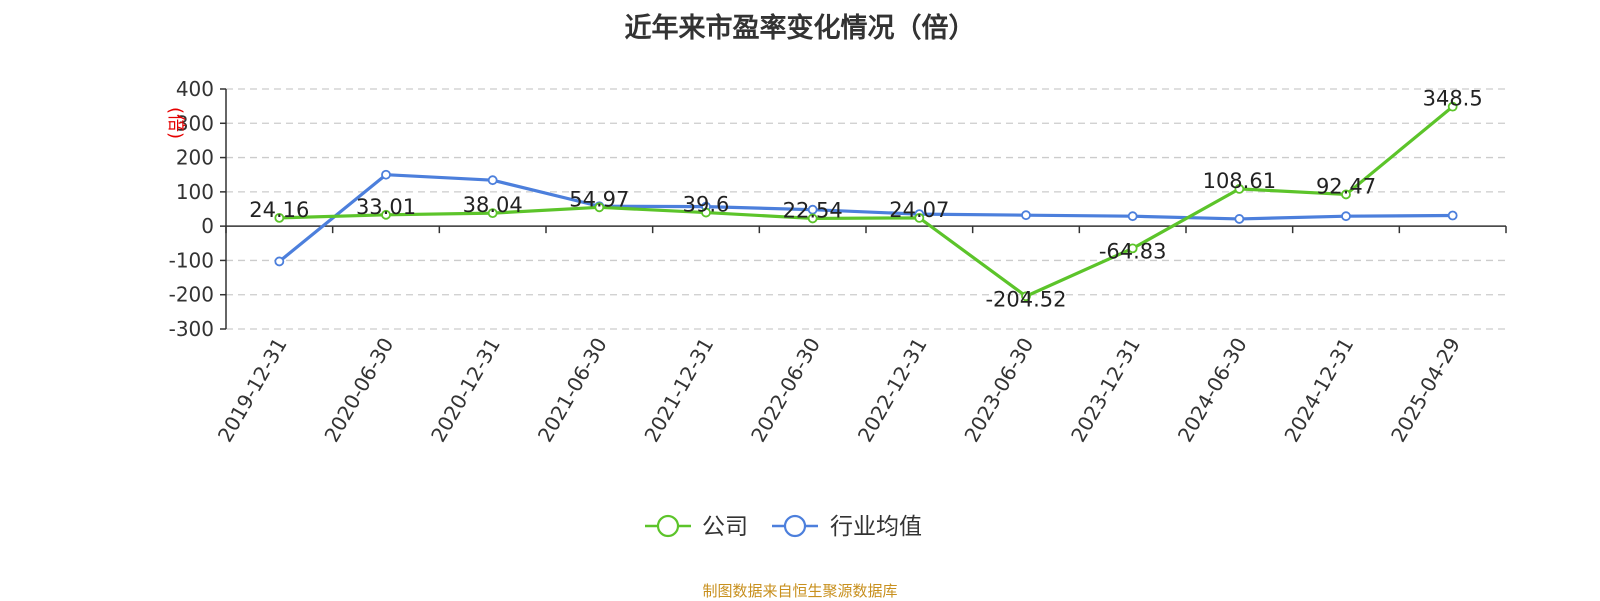 Image resolution: width=1600 pixels, height=601 pixels. Describe the element at coordinates (785, 390) in the screenshot. I see `x-tick-label: 2022-06-30` at that location.